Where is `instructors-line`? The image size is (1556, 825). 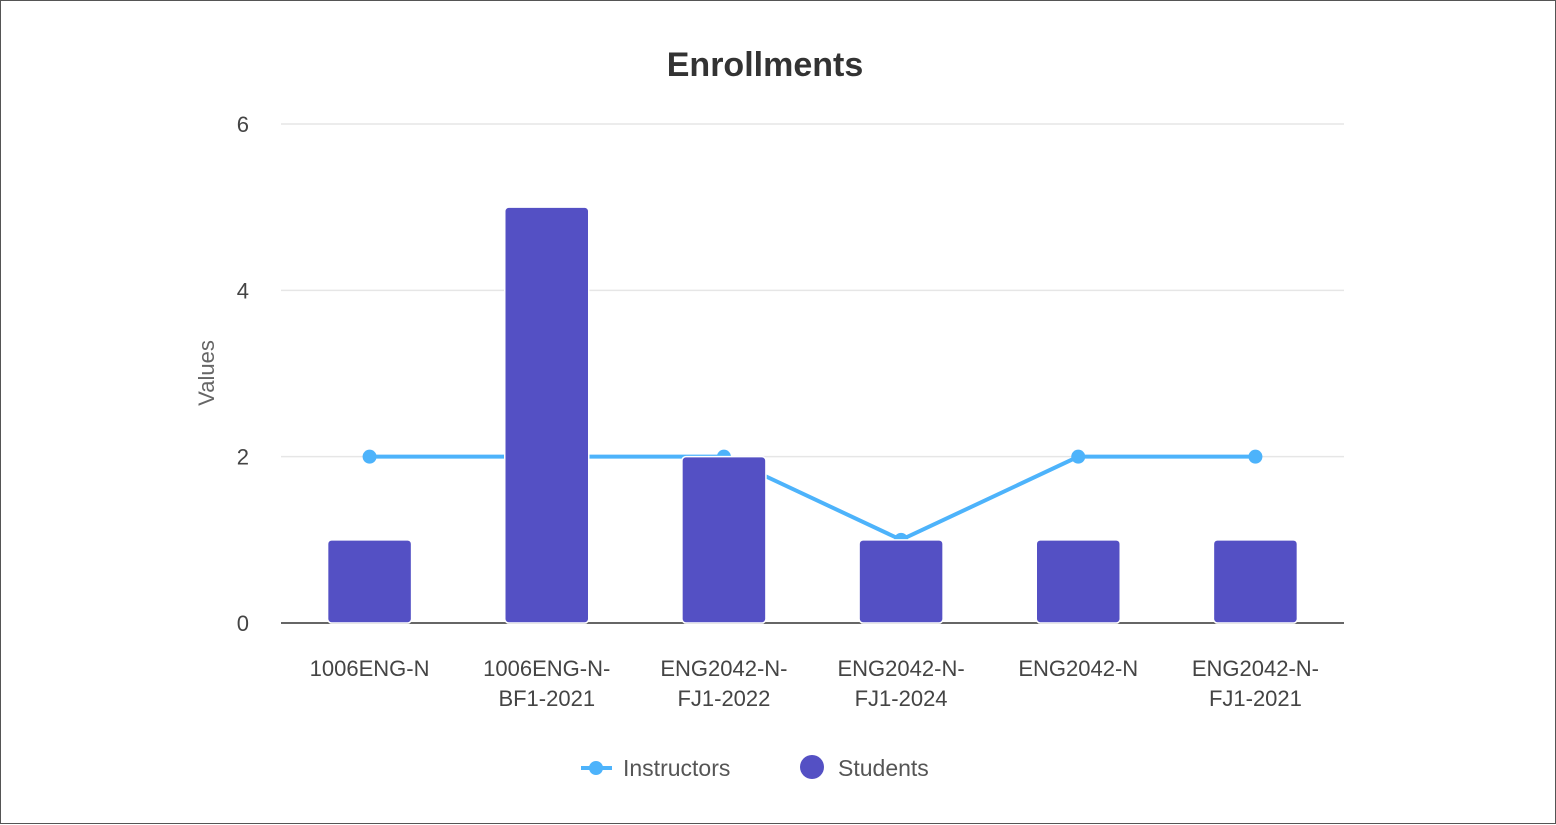
instructors-line is located at coordinates (812, 498).